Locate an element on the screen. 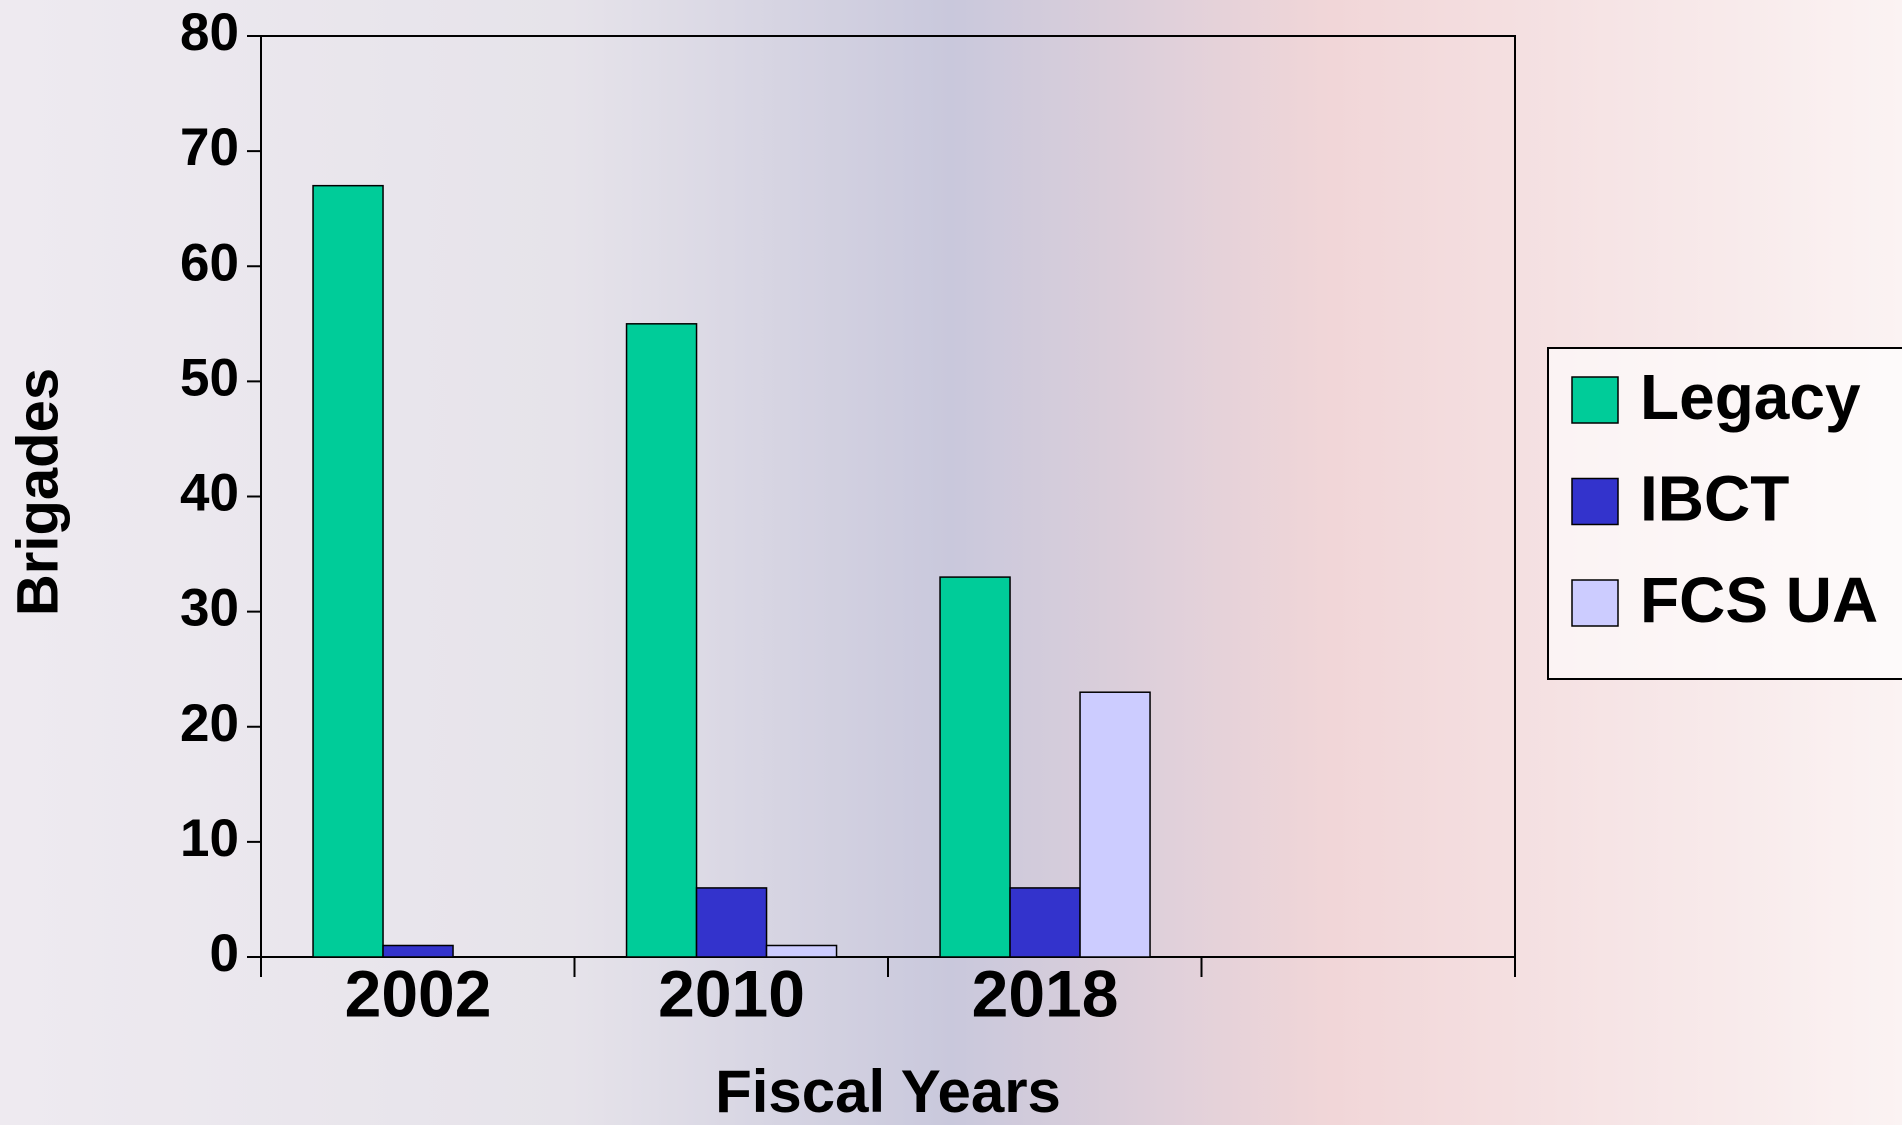  legend-label: Legacy is located at coordinates (1750, 397).